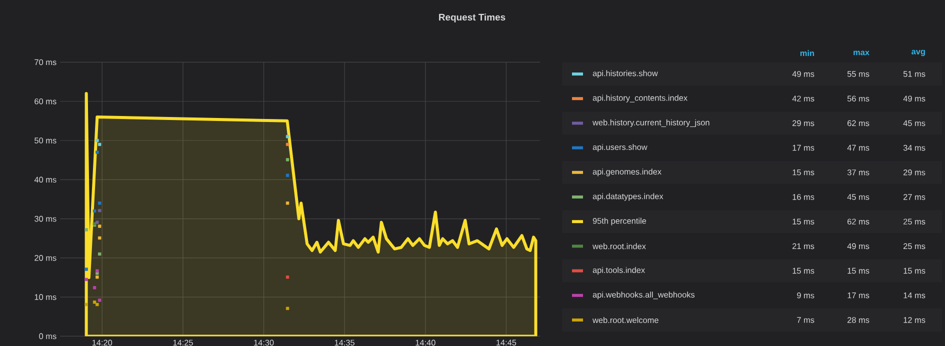  What do you see at coordinates (47, 336) in the screenshot?
I see `y-tick-label: 0 ms` at bounding box center [47, 336].